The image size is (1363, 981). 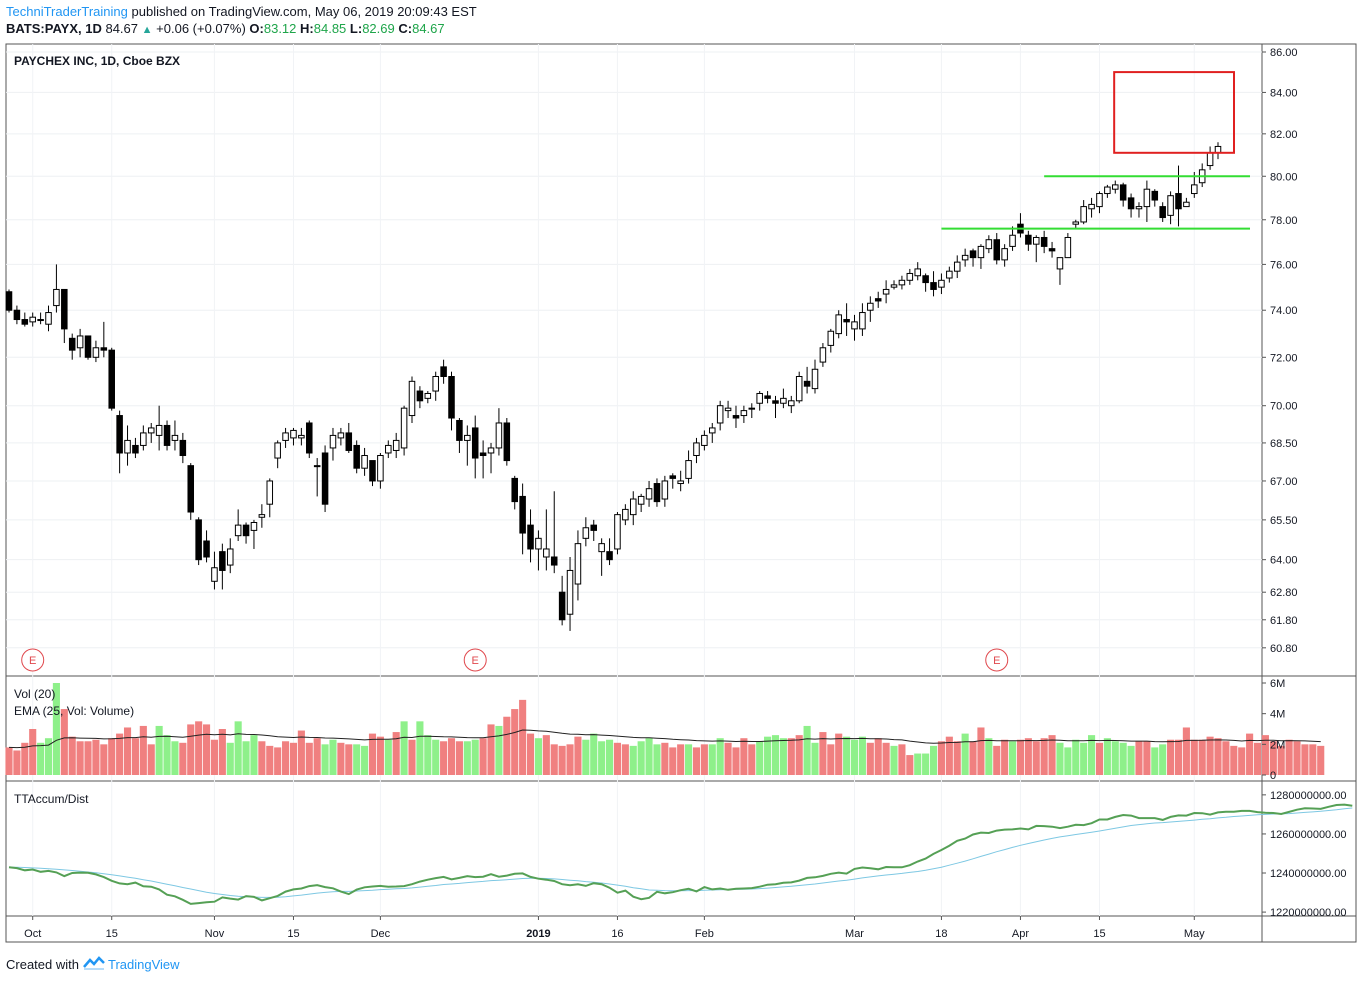 What do you see at coordinates (330, 28) in the screenshot?
I see `high-value: 84.85` at bounding box center [330, 28].